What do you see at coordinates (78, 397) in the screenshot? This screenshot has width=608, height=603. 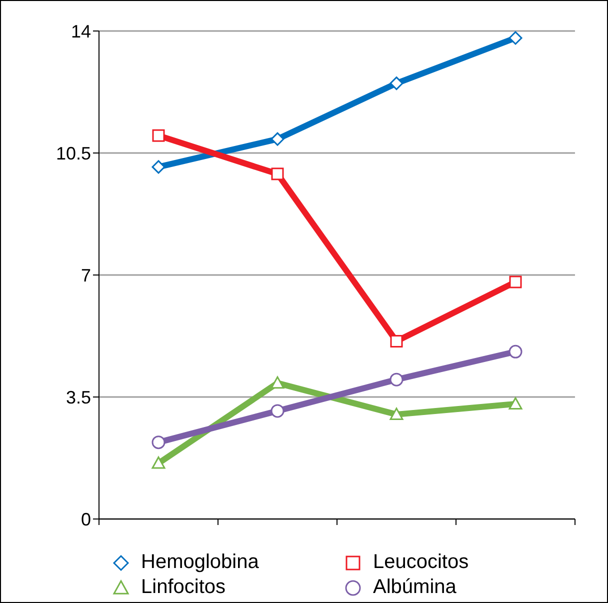 I see `y-tick-label: 3.5` at bounding box center [78, 397].